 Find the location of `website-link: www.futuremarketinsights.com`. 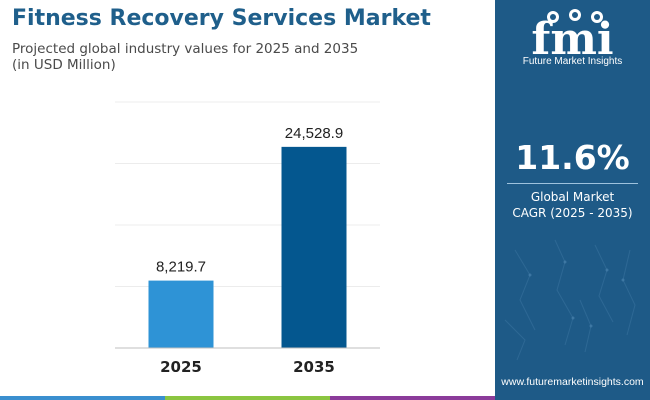

website-link: www.futuremarketinsights.com is located at coordinates (572, 382).